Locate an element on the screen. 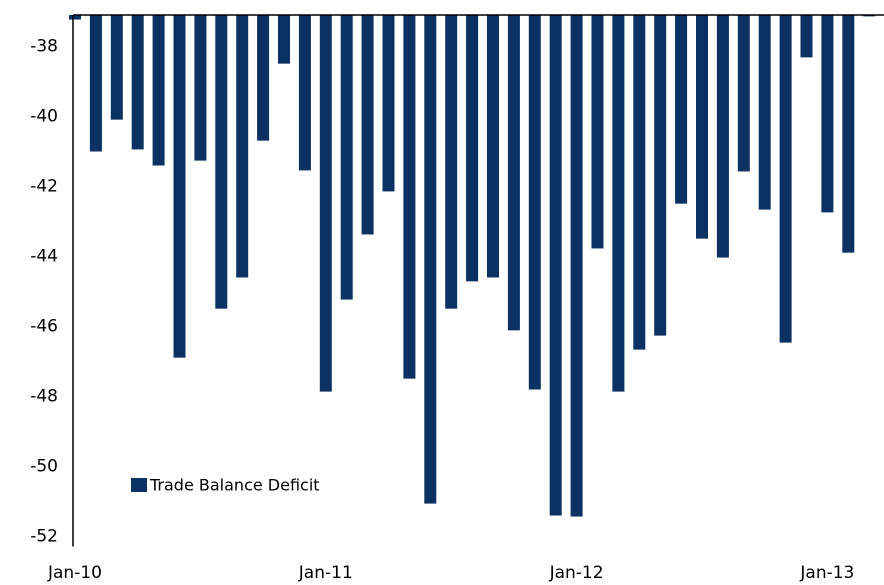 The width and height of the screenshot is (884, 585). x-tick-label: Jan-13 is located at coordinates (826, 573).